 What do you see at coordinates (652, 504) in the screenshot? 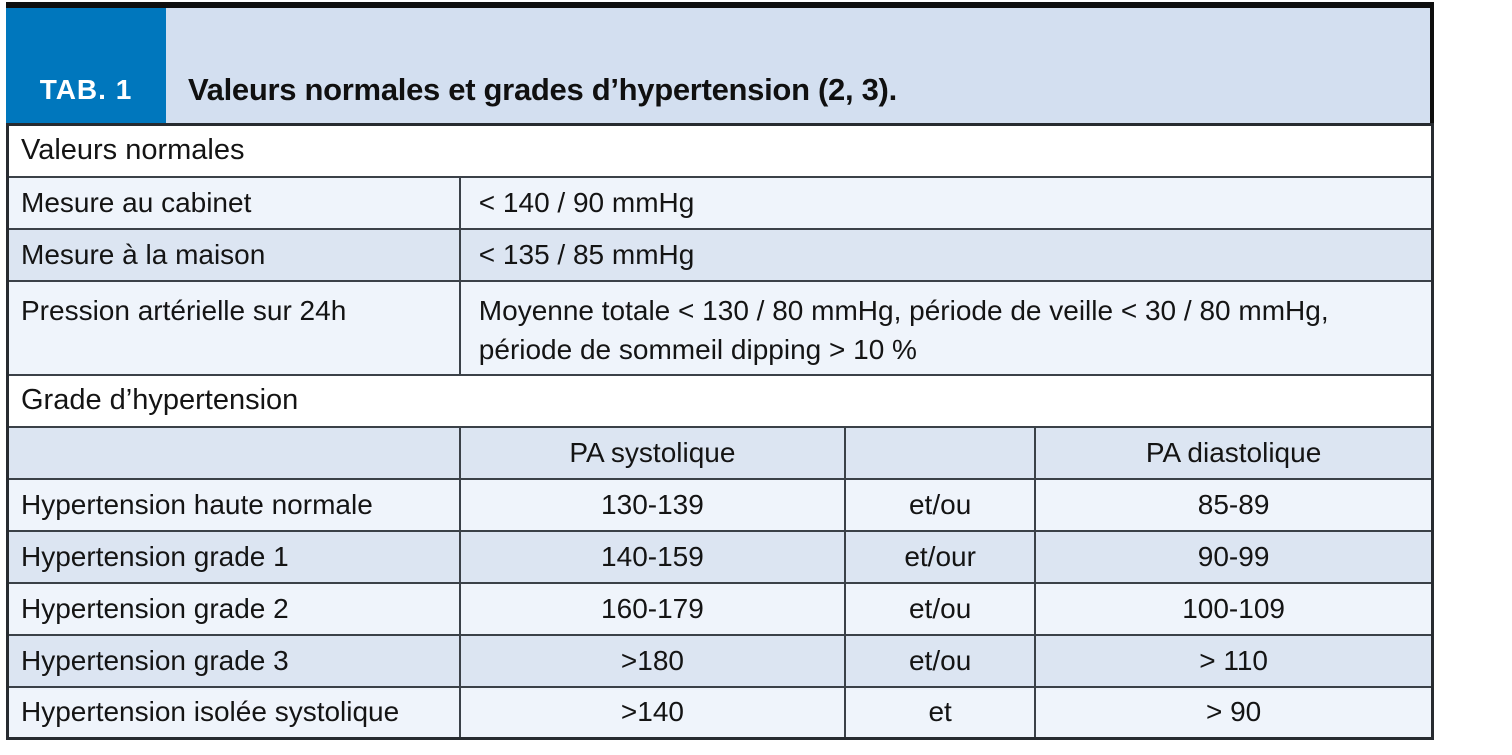
I see `grade-systolic: 130-139` at bounding box center [652, 504].